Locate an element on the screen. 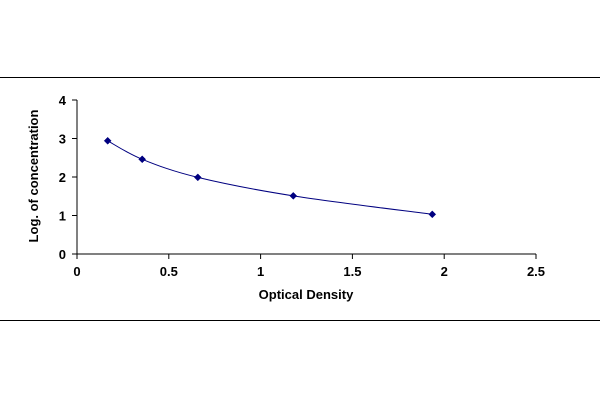 This screenshot has height=400, width=600. y-tick-label: 1 is located at coordinates (62, 216).